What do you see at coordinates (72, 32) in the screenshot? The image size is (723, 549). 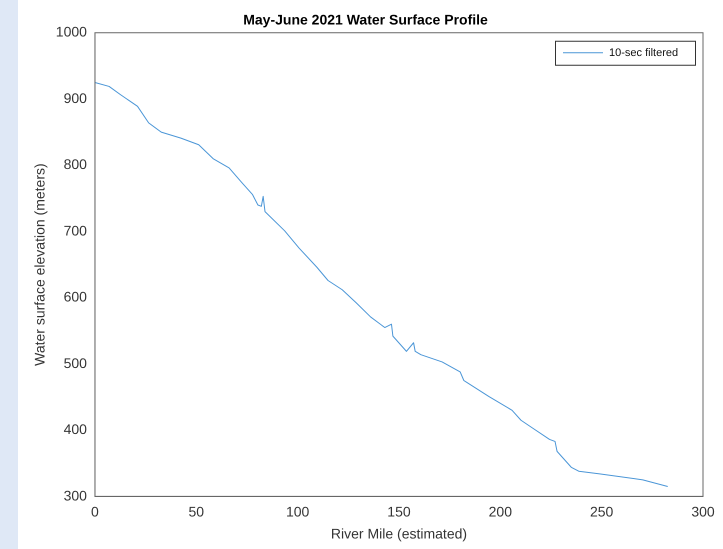 I see `y-tick-label: 1000` at bounding box center [72, 32].